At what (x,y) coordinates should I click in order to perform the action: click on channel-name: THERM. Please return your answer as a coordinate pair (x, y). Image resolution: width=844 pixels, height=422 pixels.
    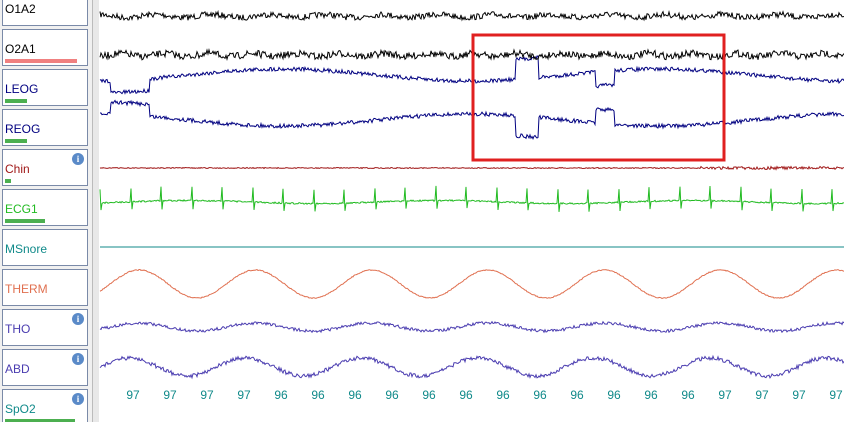
    Looking at the image, I should click on (26, 289).